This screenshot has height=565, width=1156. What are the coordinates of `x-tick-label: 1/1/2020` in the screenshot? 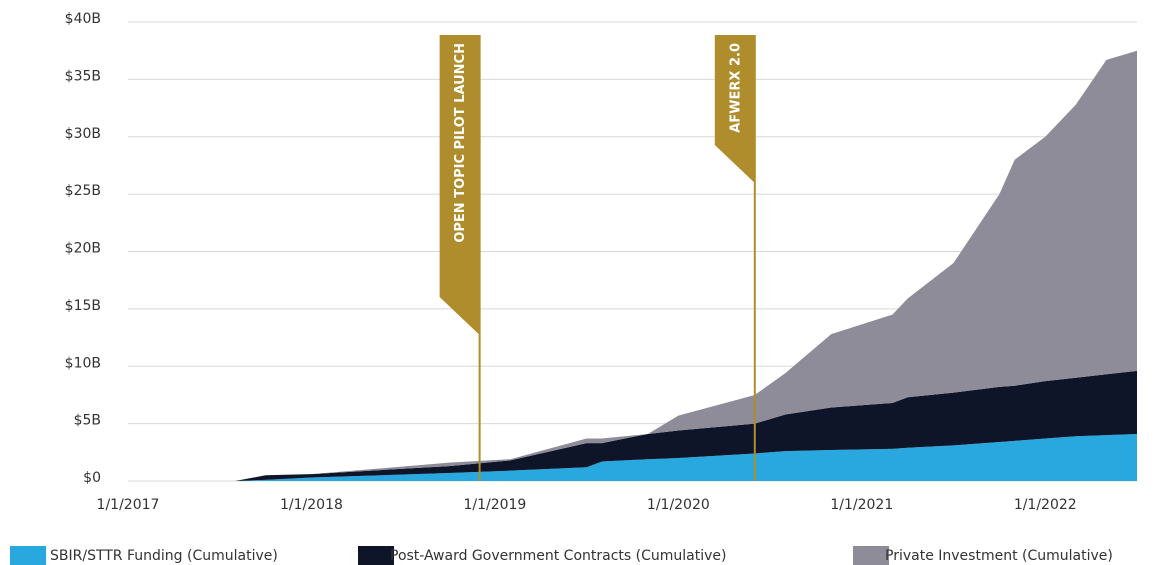 It's located at (678, 505).